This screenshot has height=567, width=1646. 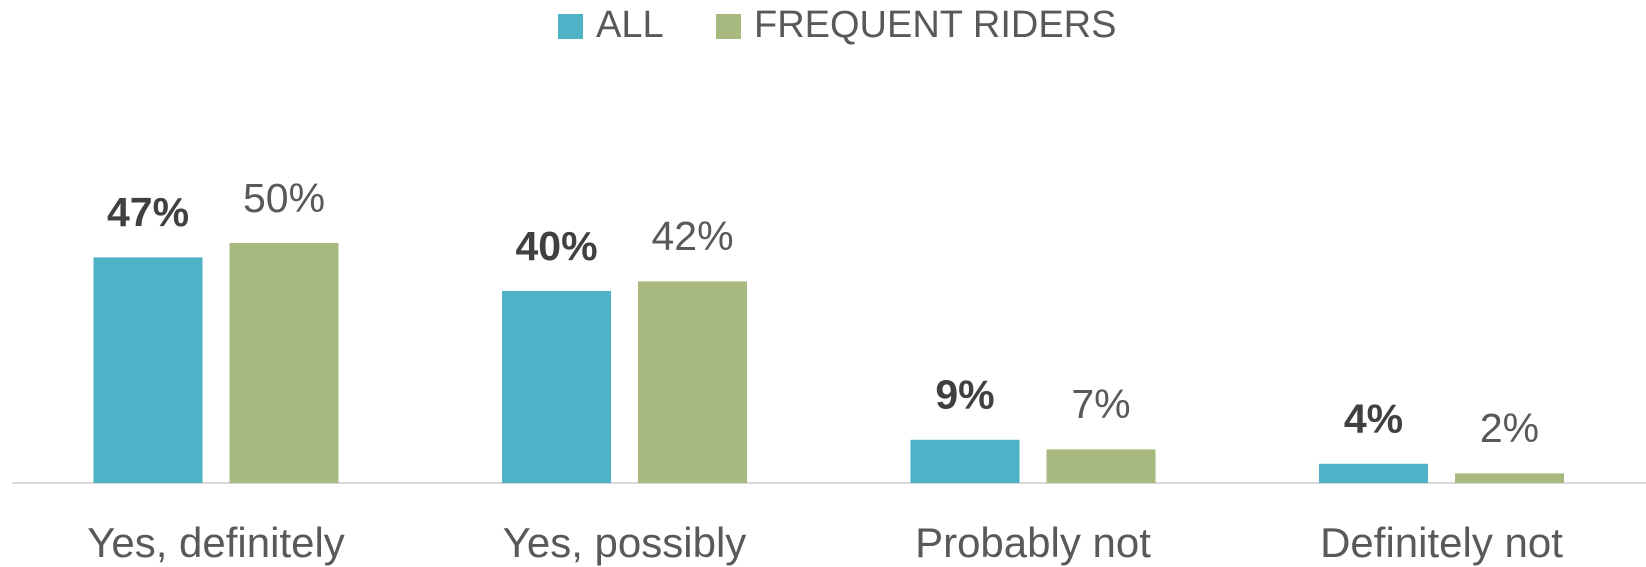 I want to click on legend-label: ALL, so click(x=630, y=25).